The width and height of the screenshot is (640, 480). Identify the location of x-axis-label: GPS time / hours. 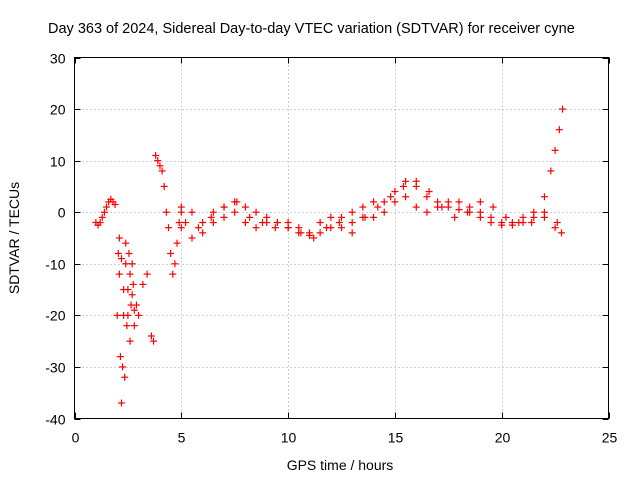
(340, 465).